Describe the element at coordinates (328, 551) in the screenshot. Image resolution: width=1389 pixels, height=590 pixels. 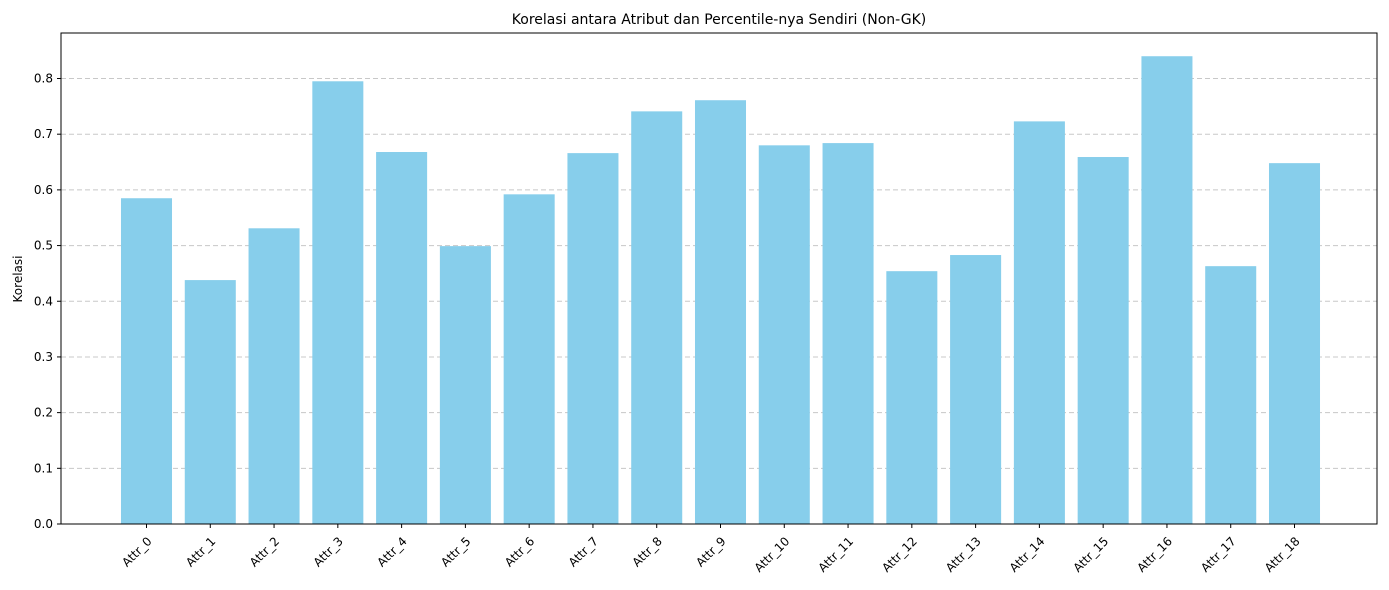
I see `x-tick-label: Attr_3` at that location.